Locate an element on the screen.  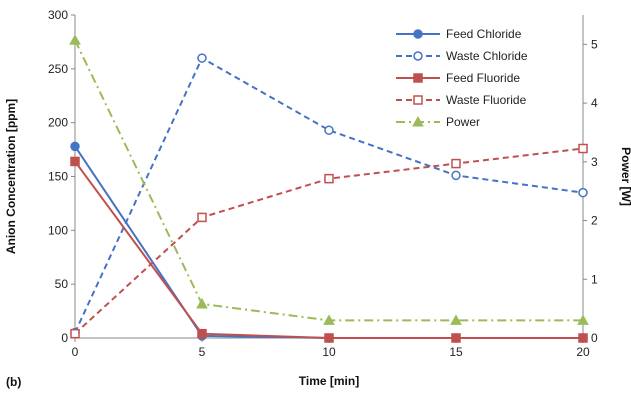
y-left-tick-label: 50 is located at coordinates (62, 284).